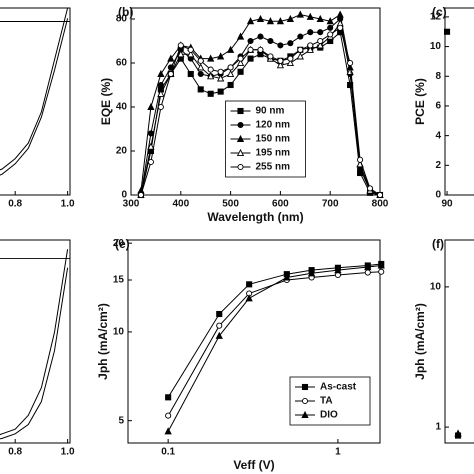 The height and width of the screenshot is (474, 474). Describe the element at coordinates (280, 204) in the screenshot. I see `x-tick-label: 600` at that location.